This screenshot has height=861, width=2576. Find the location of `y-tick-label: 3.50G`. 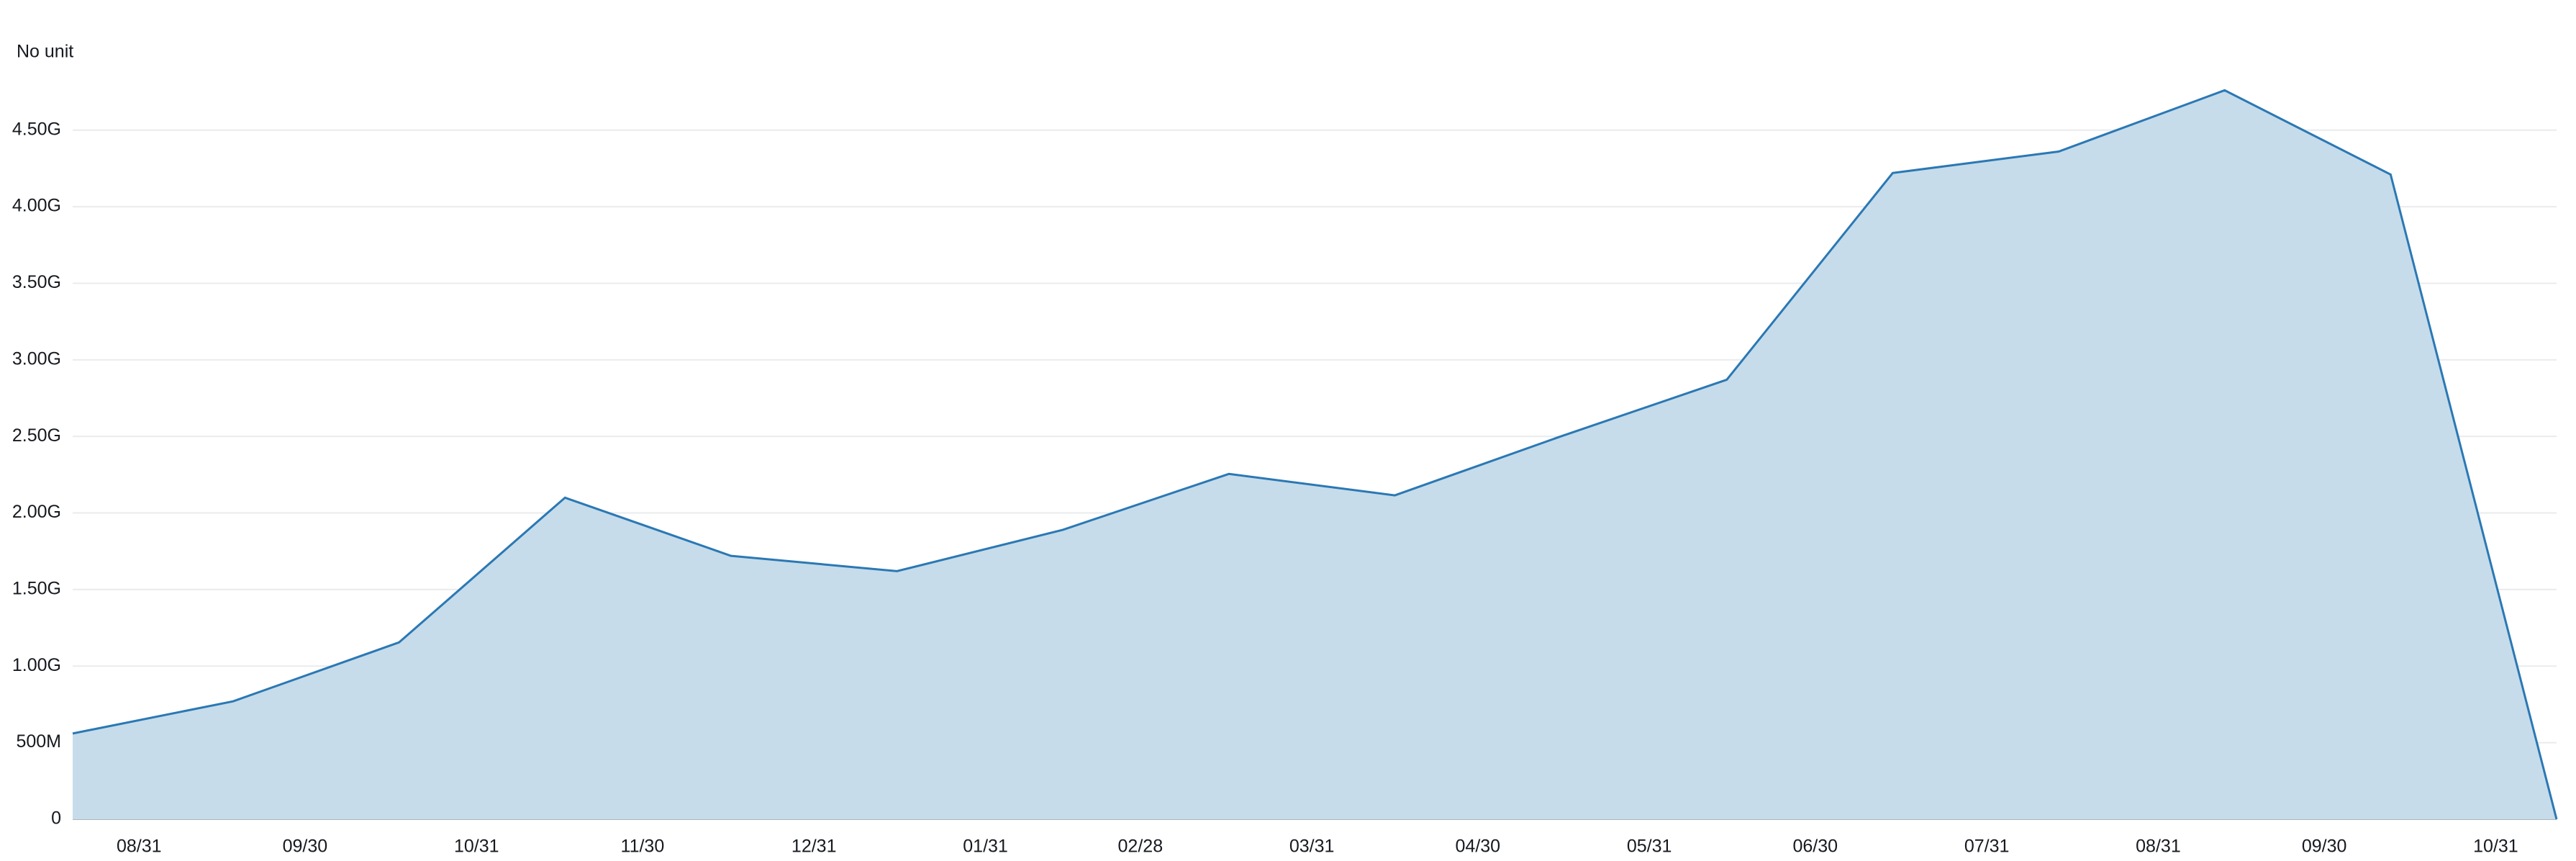

y-tick-label: 3.50G is located at coordinates (36, 282).